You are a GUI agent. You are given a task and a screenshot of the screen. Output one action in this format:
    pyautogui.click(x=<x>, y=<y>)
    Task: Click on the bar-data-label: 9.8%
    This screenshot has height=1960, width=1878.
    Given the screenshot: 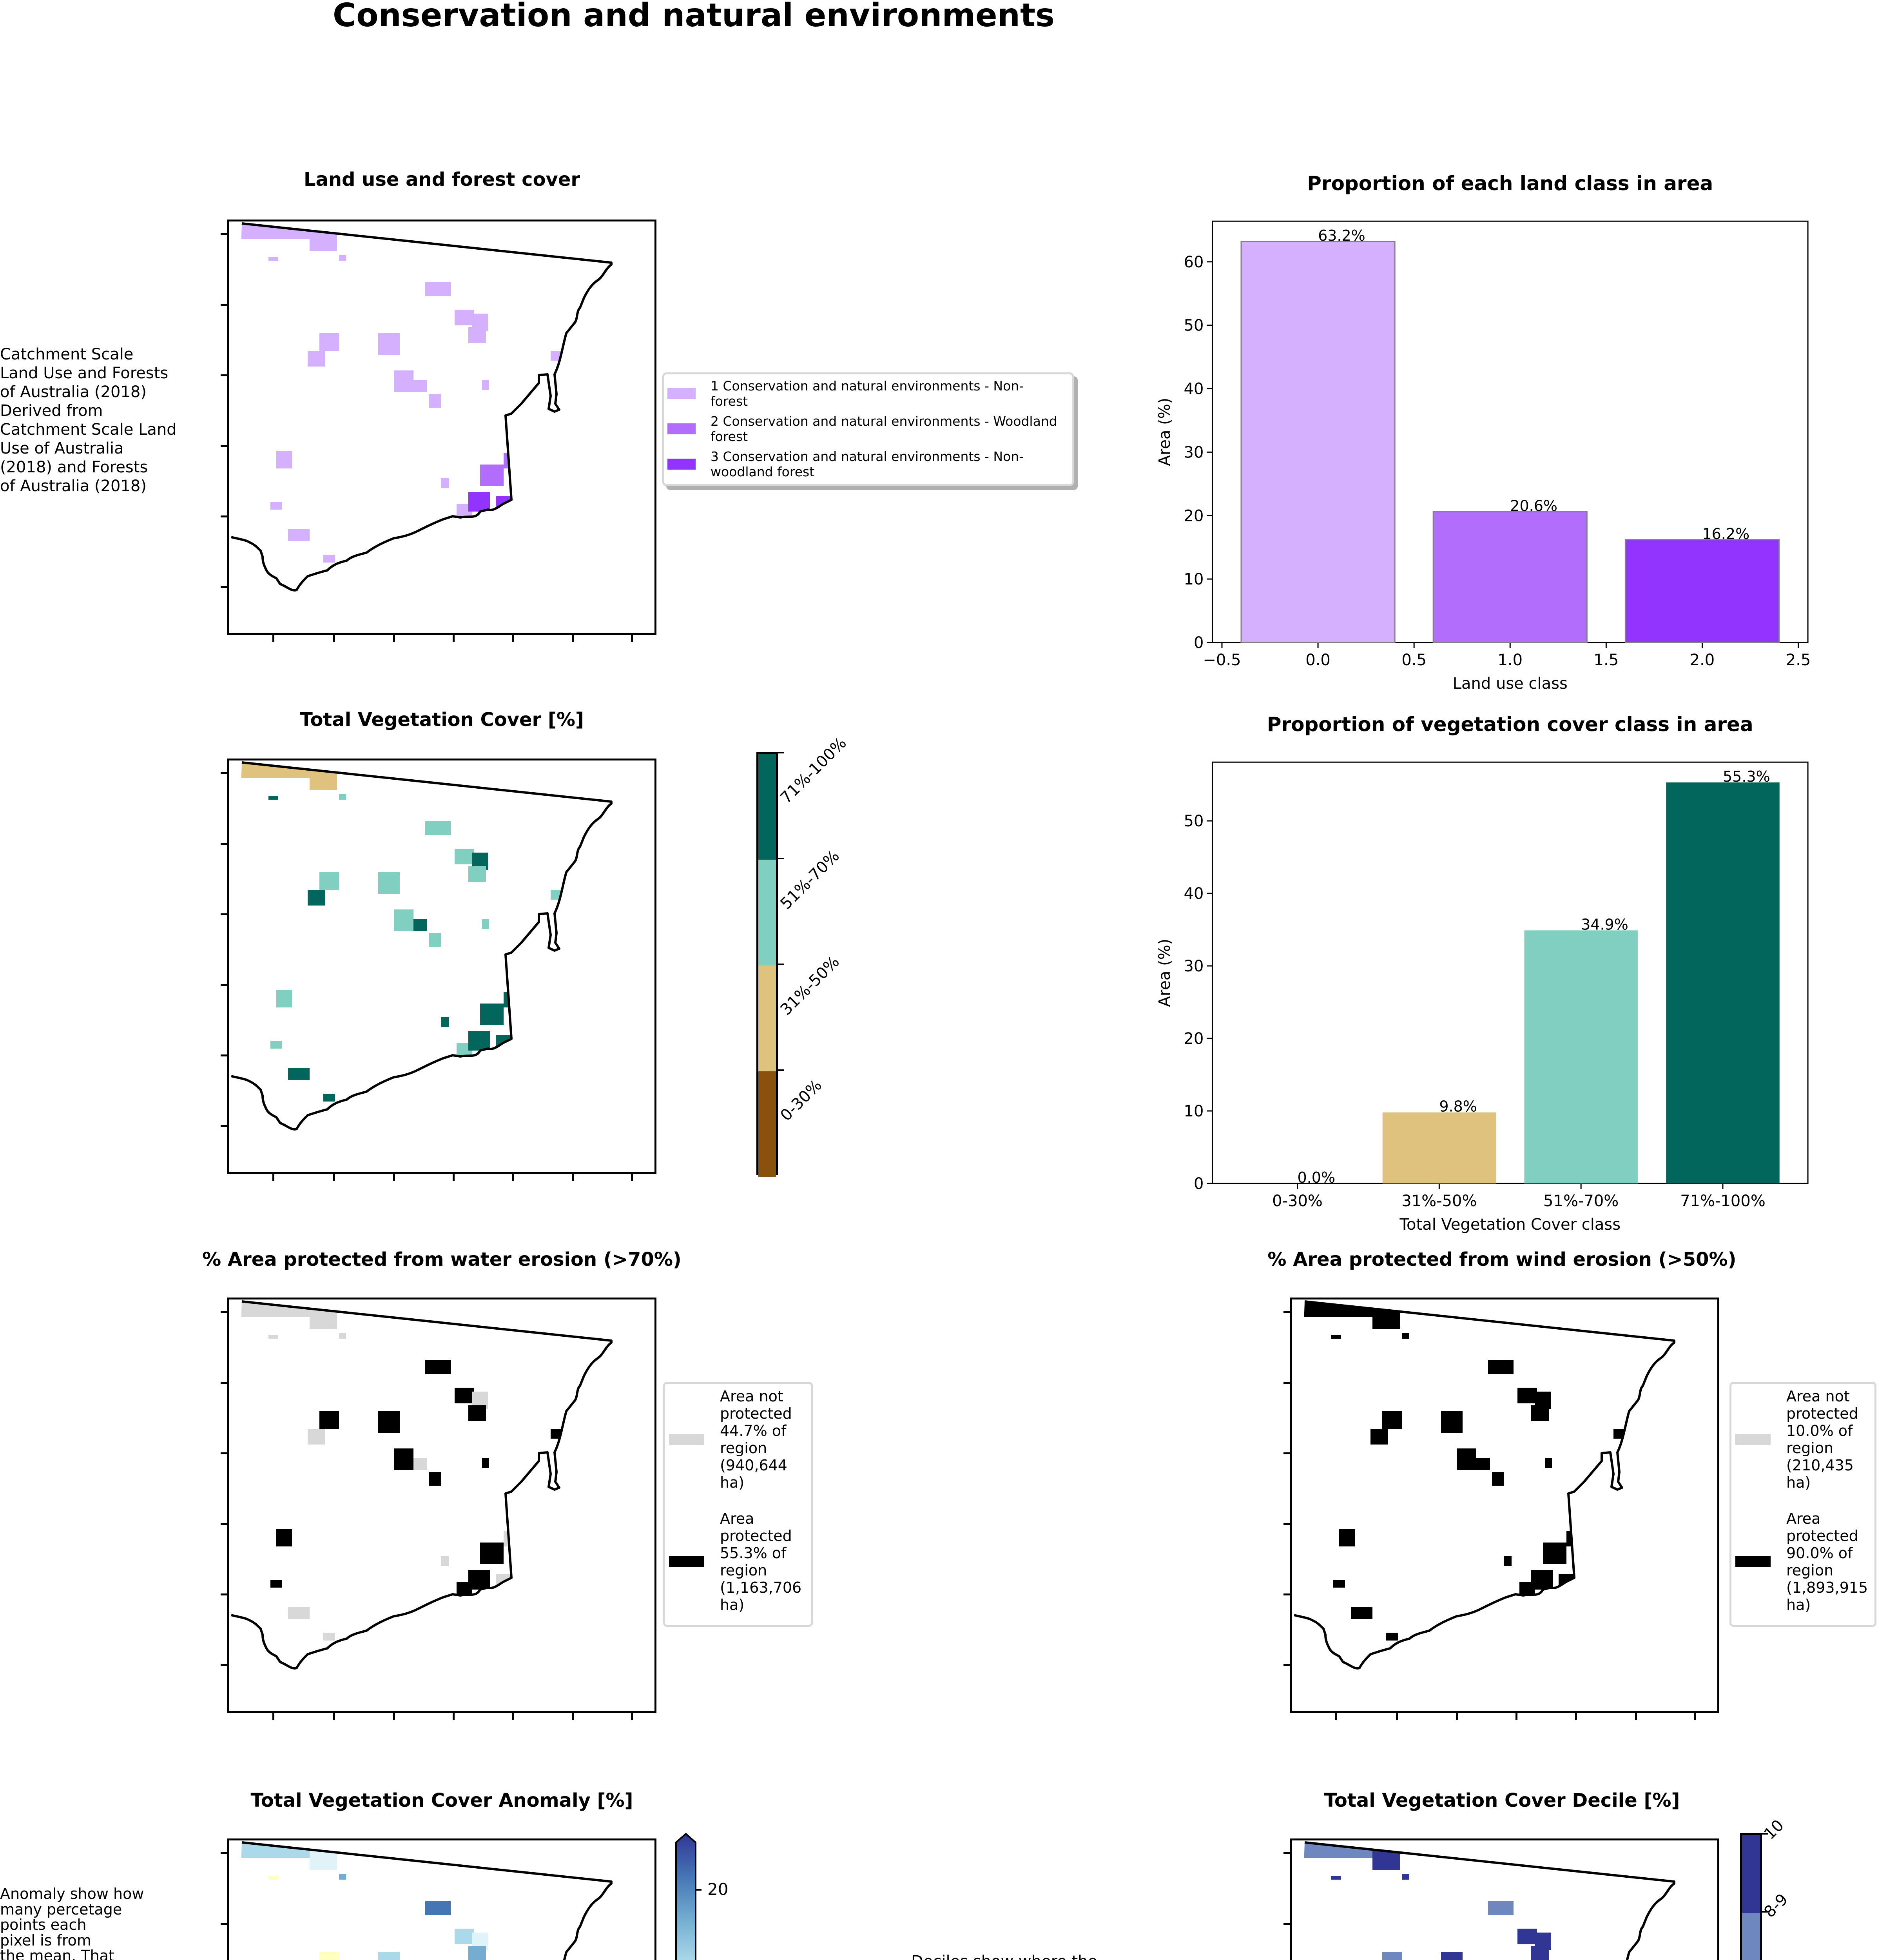 What is the action you would take?
    pyautogui.click(x=1458, y=1106)
    